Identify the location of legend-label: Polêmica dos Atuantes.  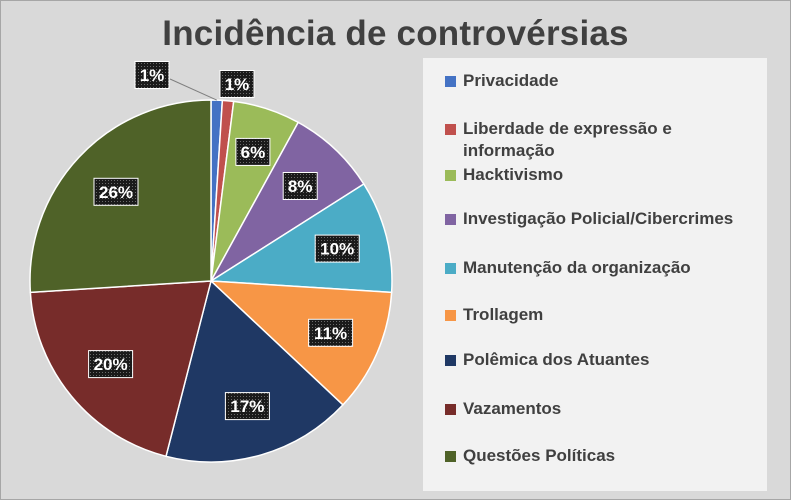
(556, 359).